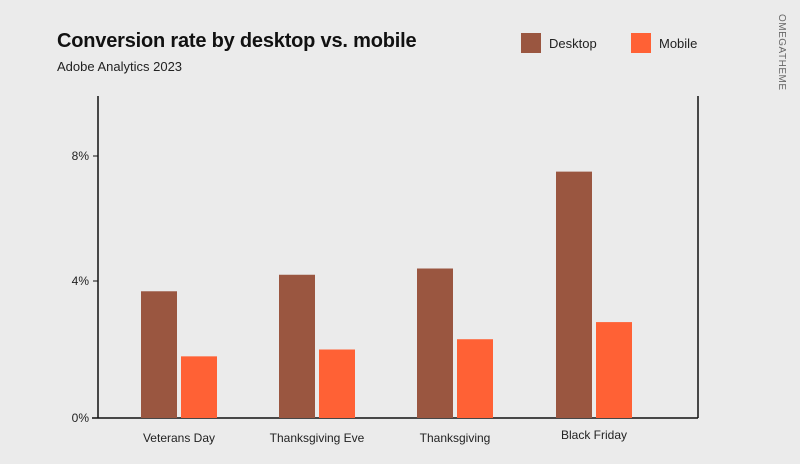 The image size is (800, 464). What do you see at coordinates (81, 156) in the screenshot?
I see `y-tick-label: 8%` at bounding box center [81, 156].